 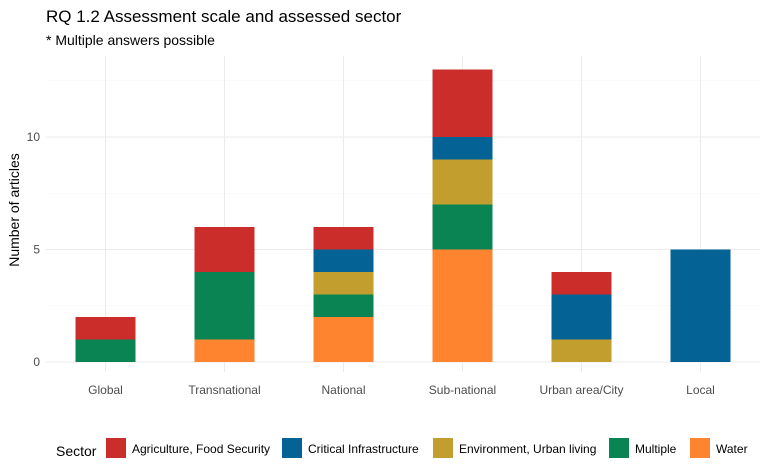 I want to click on chart-subtitle: * Multiple answers possible, so click(x=130, y=40).